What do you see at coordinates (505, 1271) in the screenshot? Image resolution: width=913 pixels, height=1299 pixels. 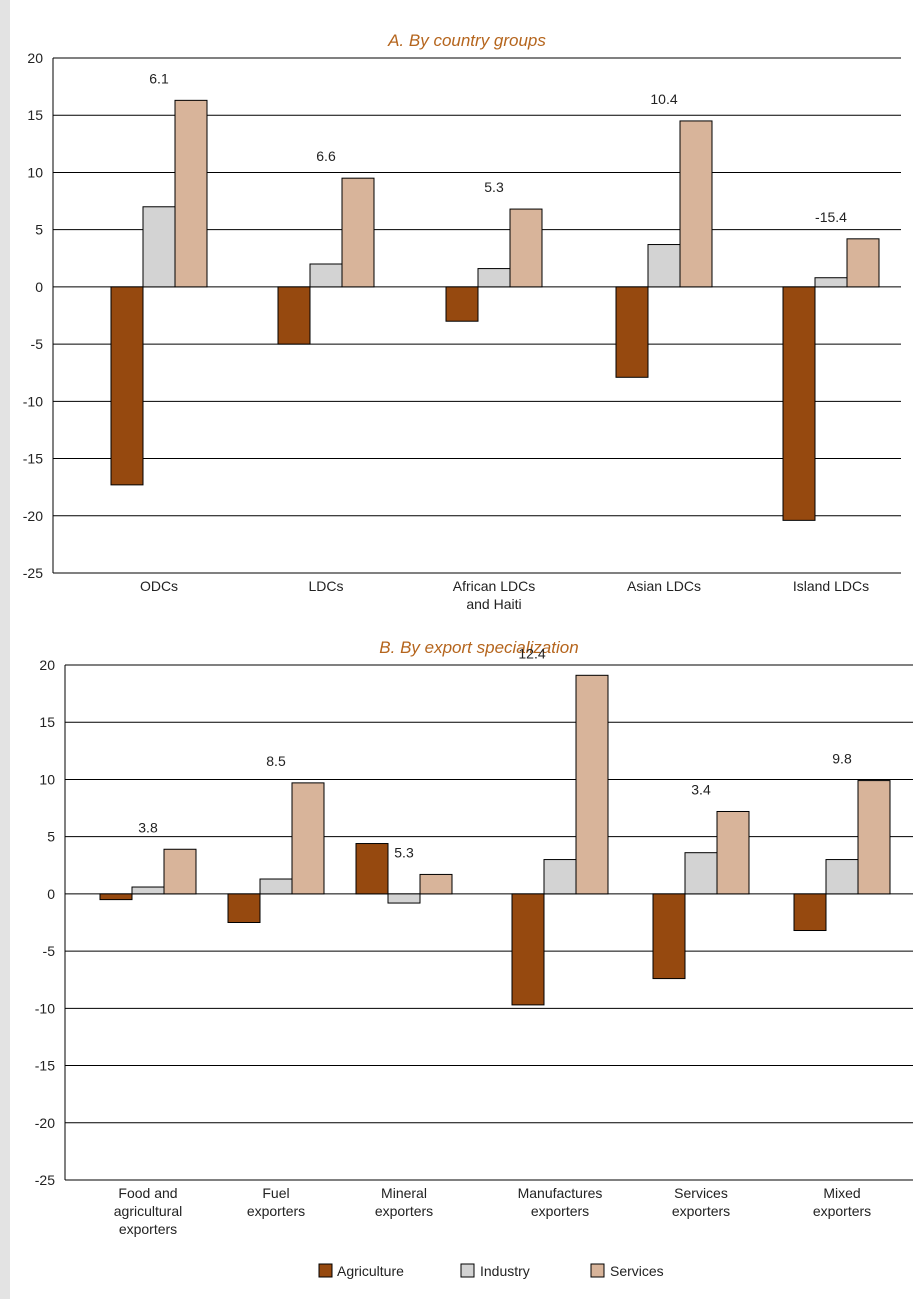 I see `legend-label-industry: Industry` at bounding box center [505, 1271].